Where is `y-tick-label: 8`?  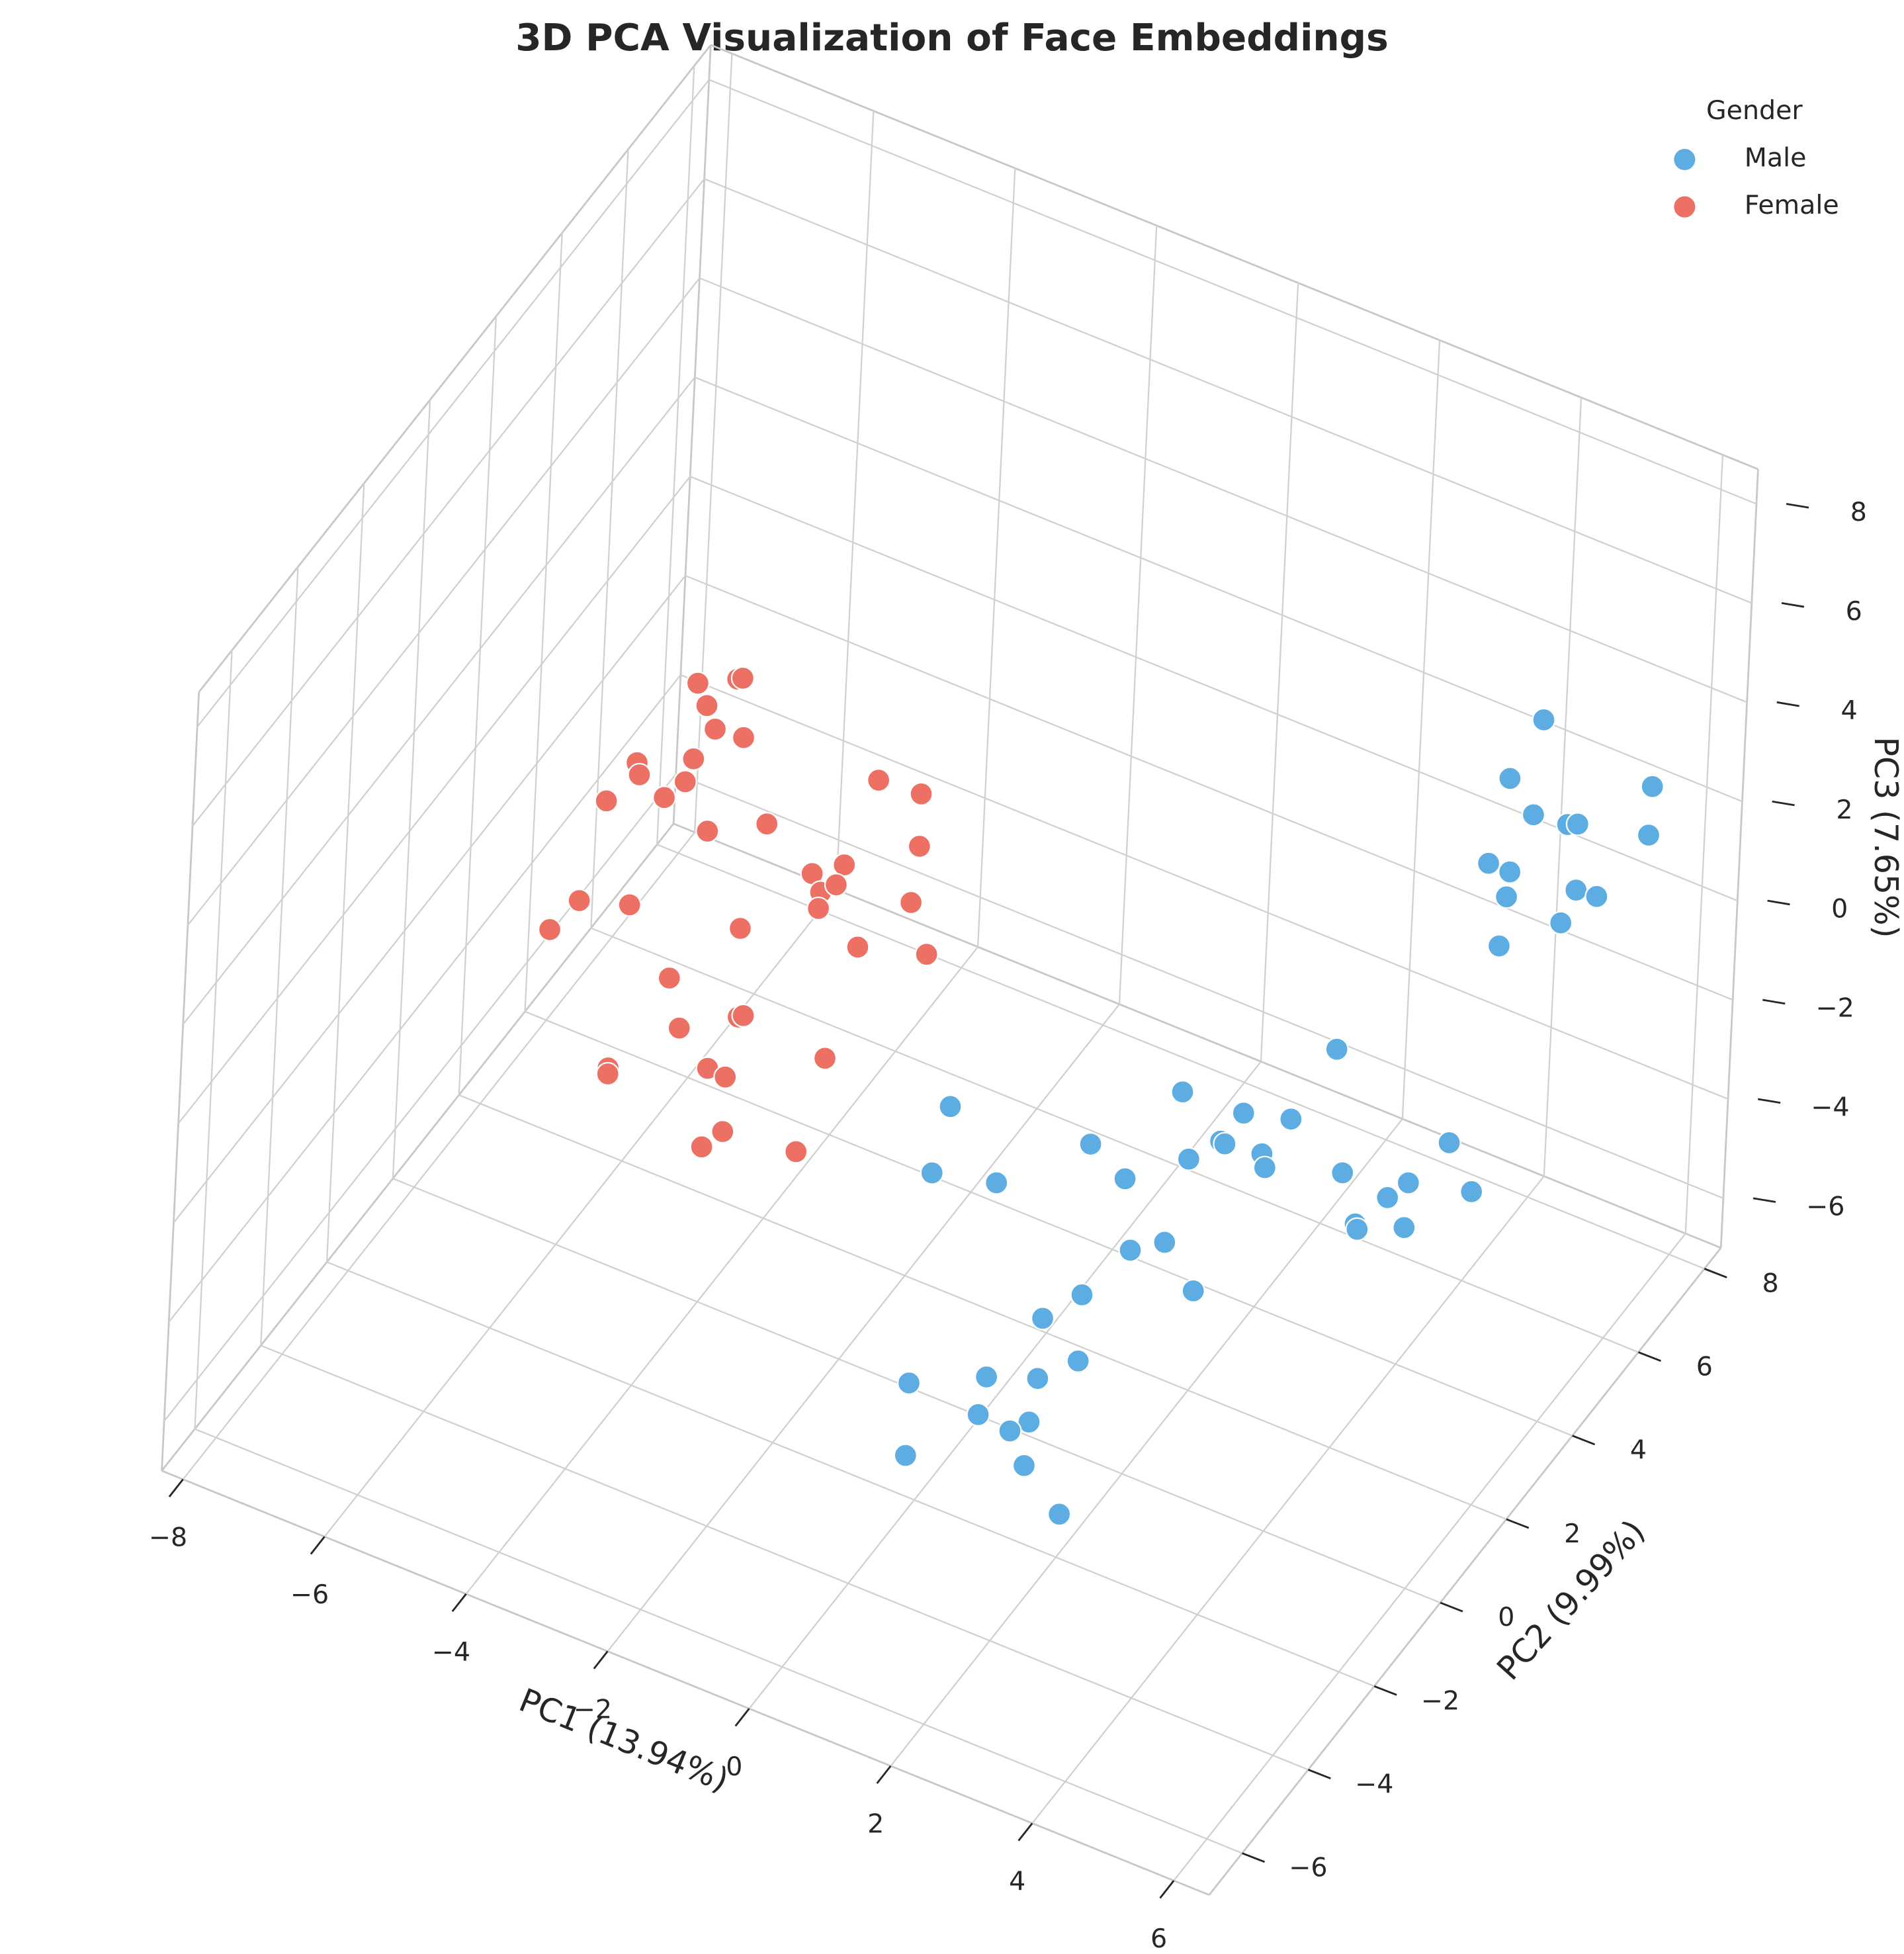 y-tick-label: 8 is located at coordinates (1770, 1283).